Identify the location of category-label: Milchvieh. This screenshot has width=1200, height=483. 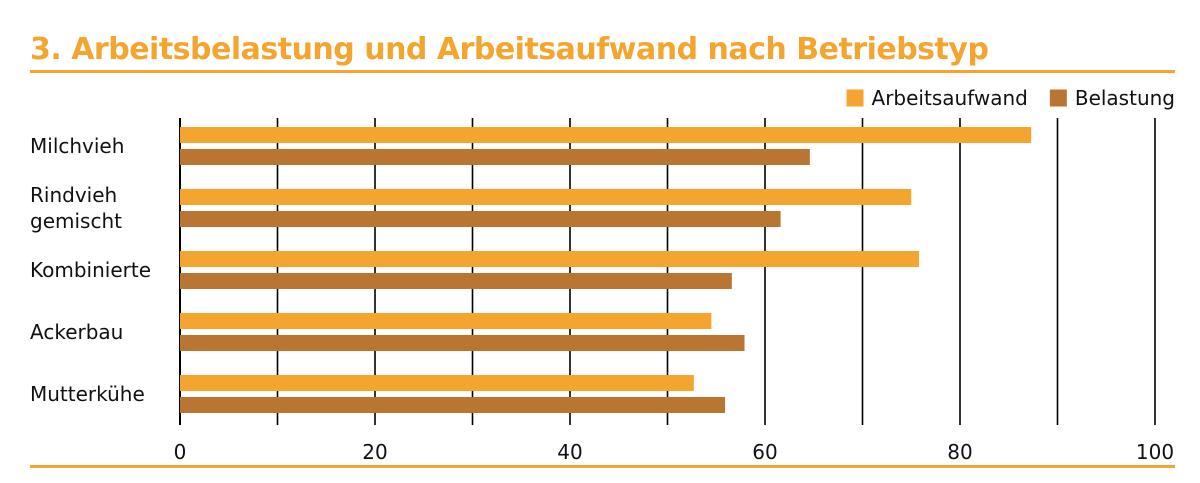
(77, 146).